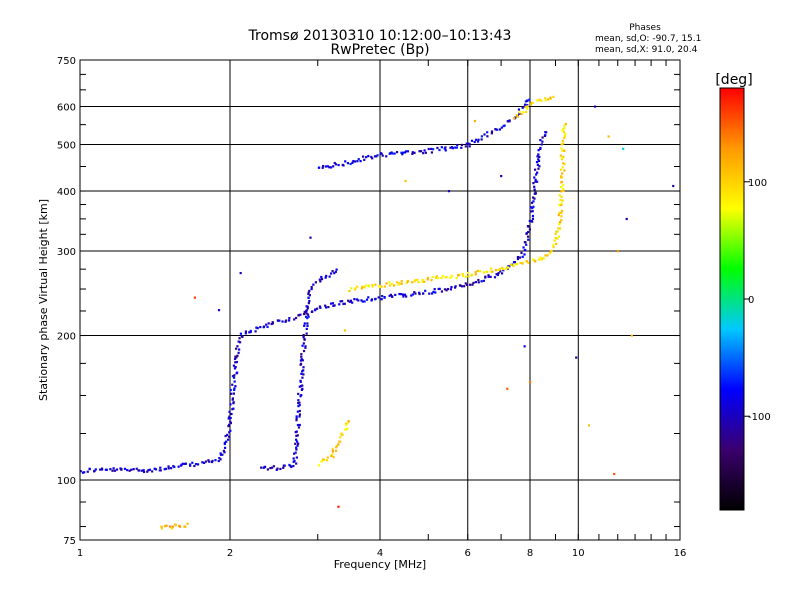  Describe the element at coordinates (680, 553) in the screenshot. I see `x-tick-label-16: 16` at that location.